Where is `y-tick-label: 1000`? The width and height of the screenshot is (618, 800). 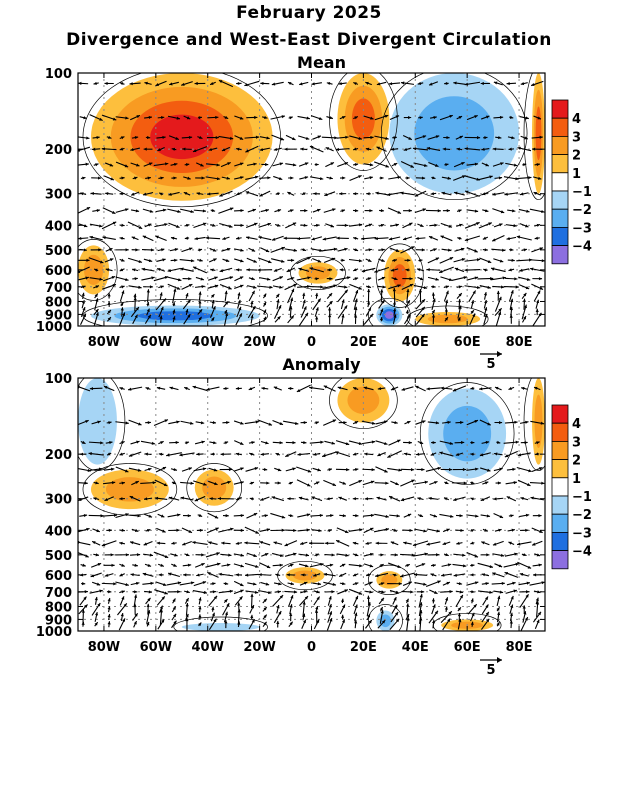
y-tick-label: 1000 is located at coordinates (54, 632).